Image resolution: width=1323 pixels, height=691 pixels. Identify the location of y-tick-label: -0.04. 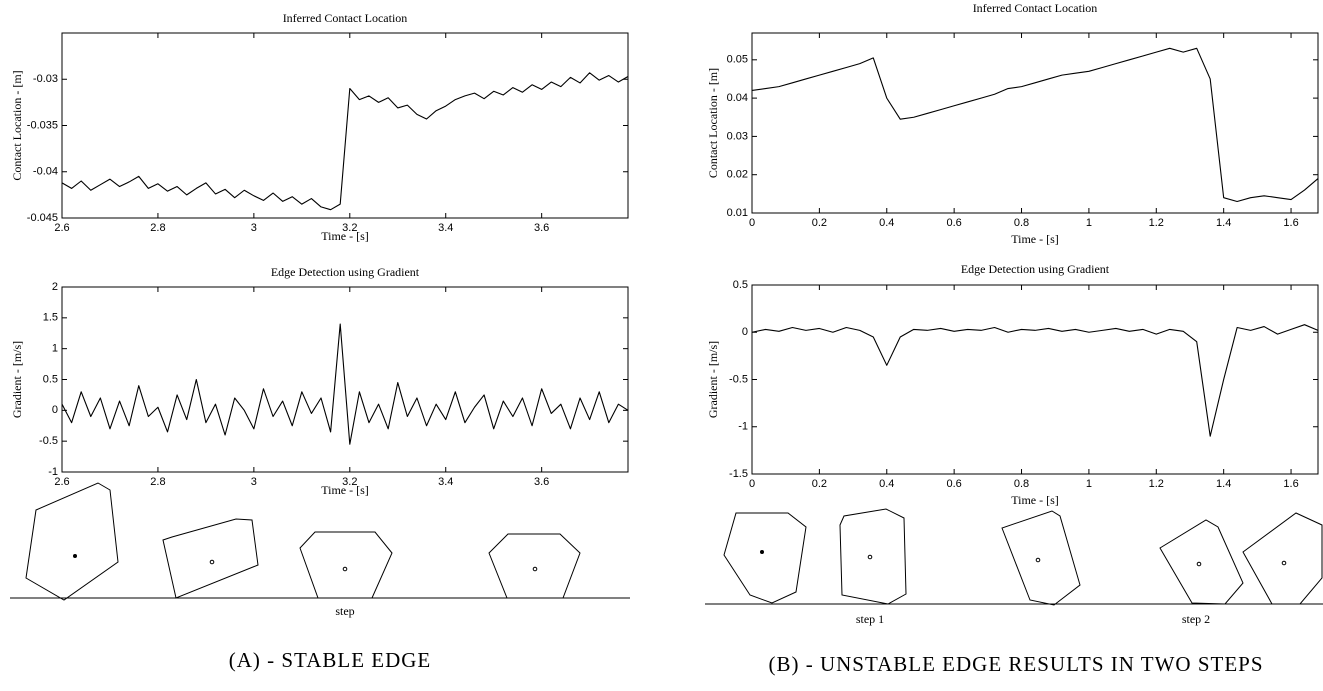
(45, 172).